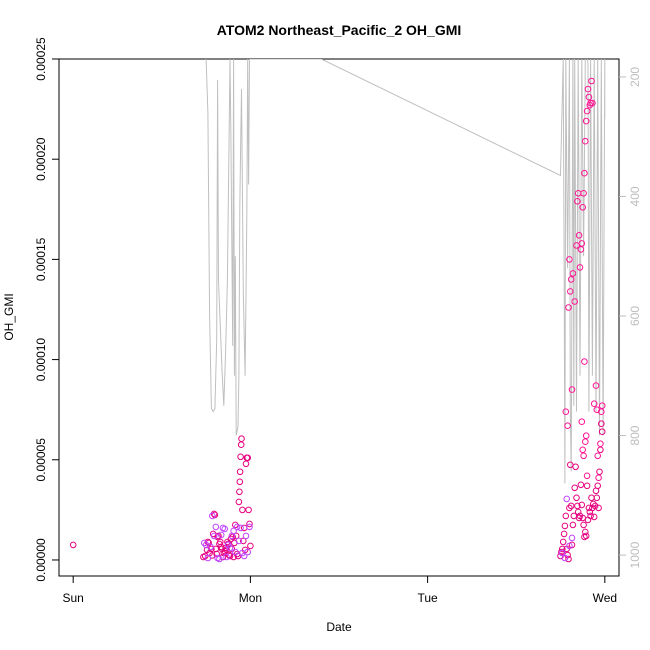 This screenshot has width=650, height=650. Describe the element at coordinates (41, 560) in the screenshot. I see `y-tick-label: 0.00000` at that location.